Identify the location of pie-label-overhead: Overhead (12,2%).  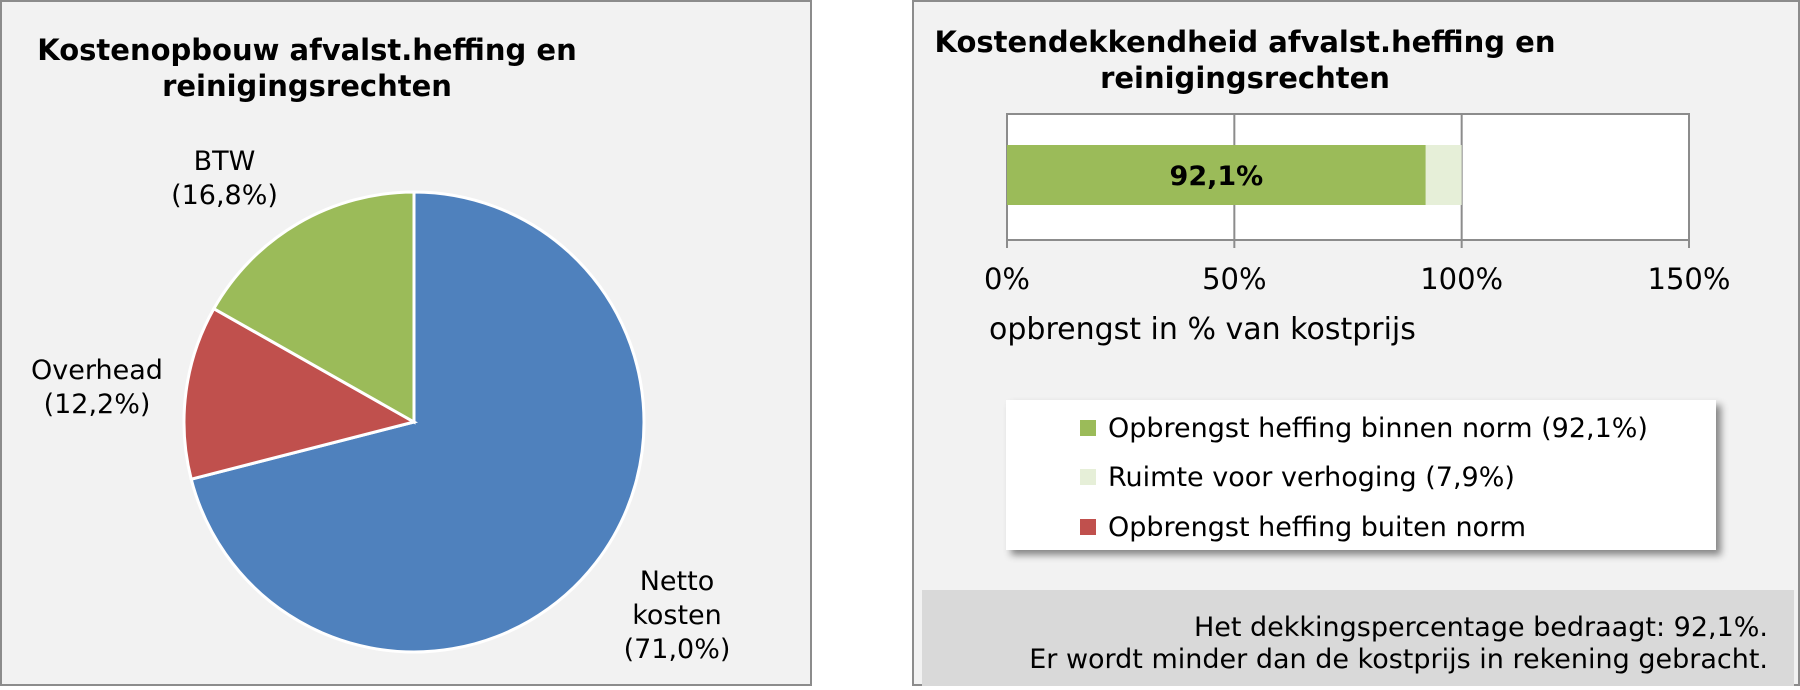
(97, 388).